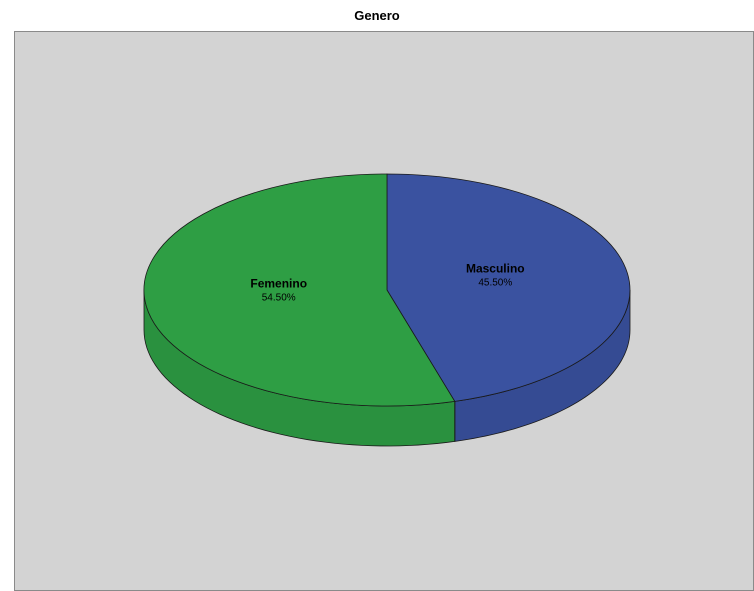  I want to click on slice-value-masculino: 45.50%, so click(495, 283).